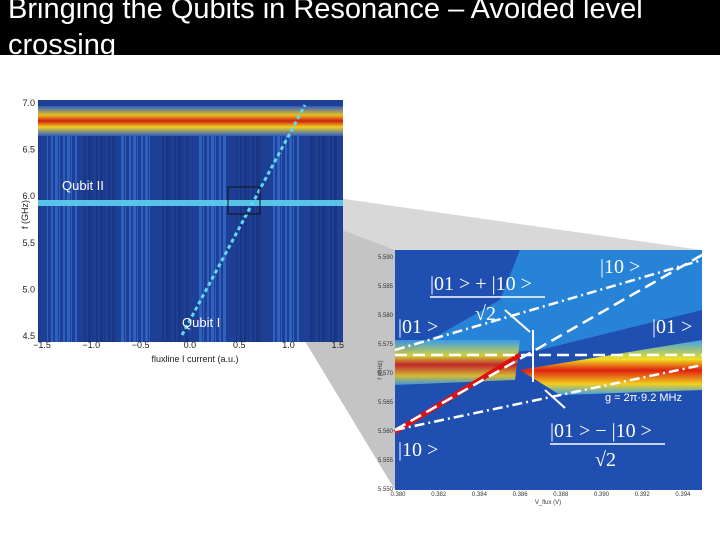 This screenshot has width=720, height=540. What do you see at coordinates (28, 243) in the screenshot?
I see `y-tick-label: 5.5` at bounding box center [28, 243].